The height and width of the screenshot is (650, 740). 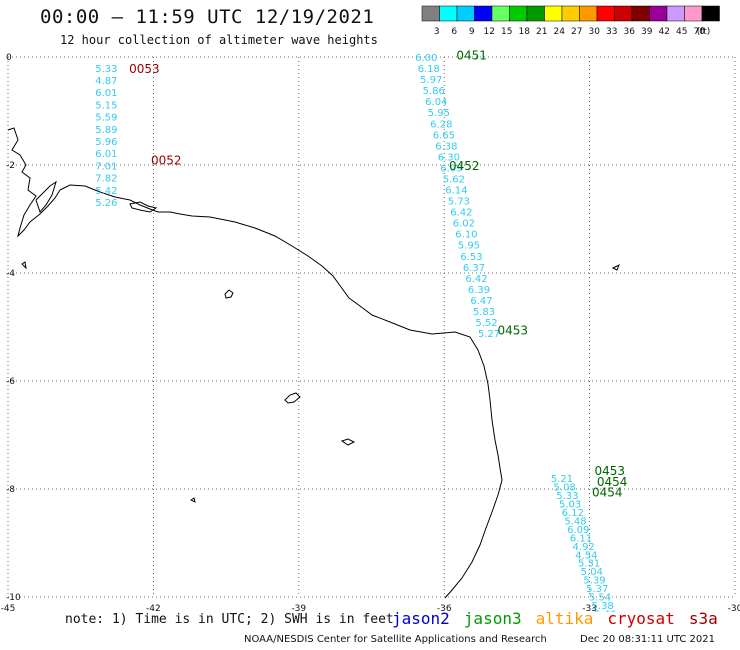 What do you see at coordinates (444, 608) in the screenshot?
I see `longitude-tick-label: -36` at bounding box center [444, 608].